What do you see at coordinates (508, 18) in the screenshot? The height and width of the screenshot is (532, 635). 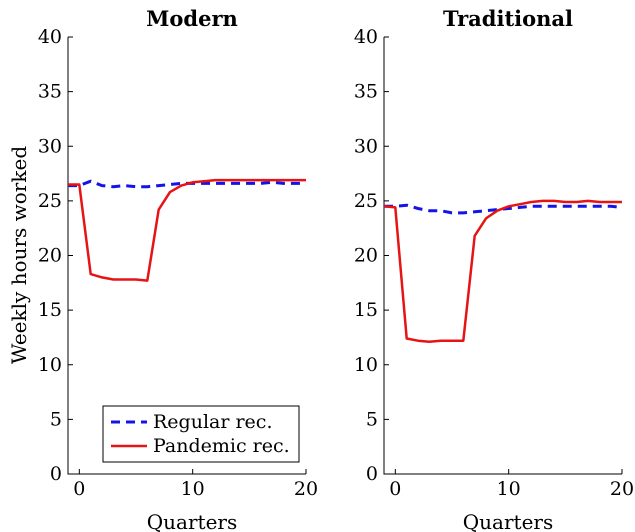 I see `panel-title-traditional: Traditional` at bounding box center [508, 18].